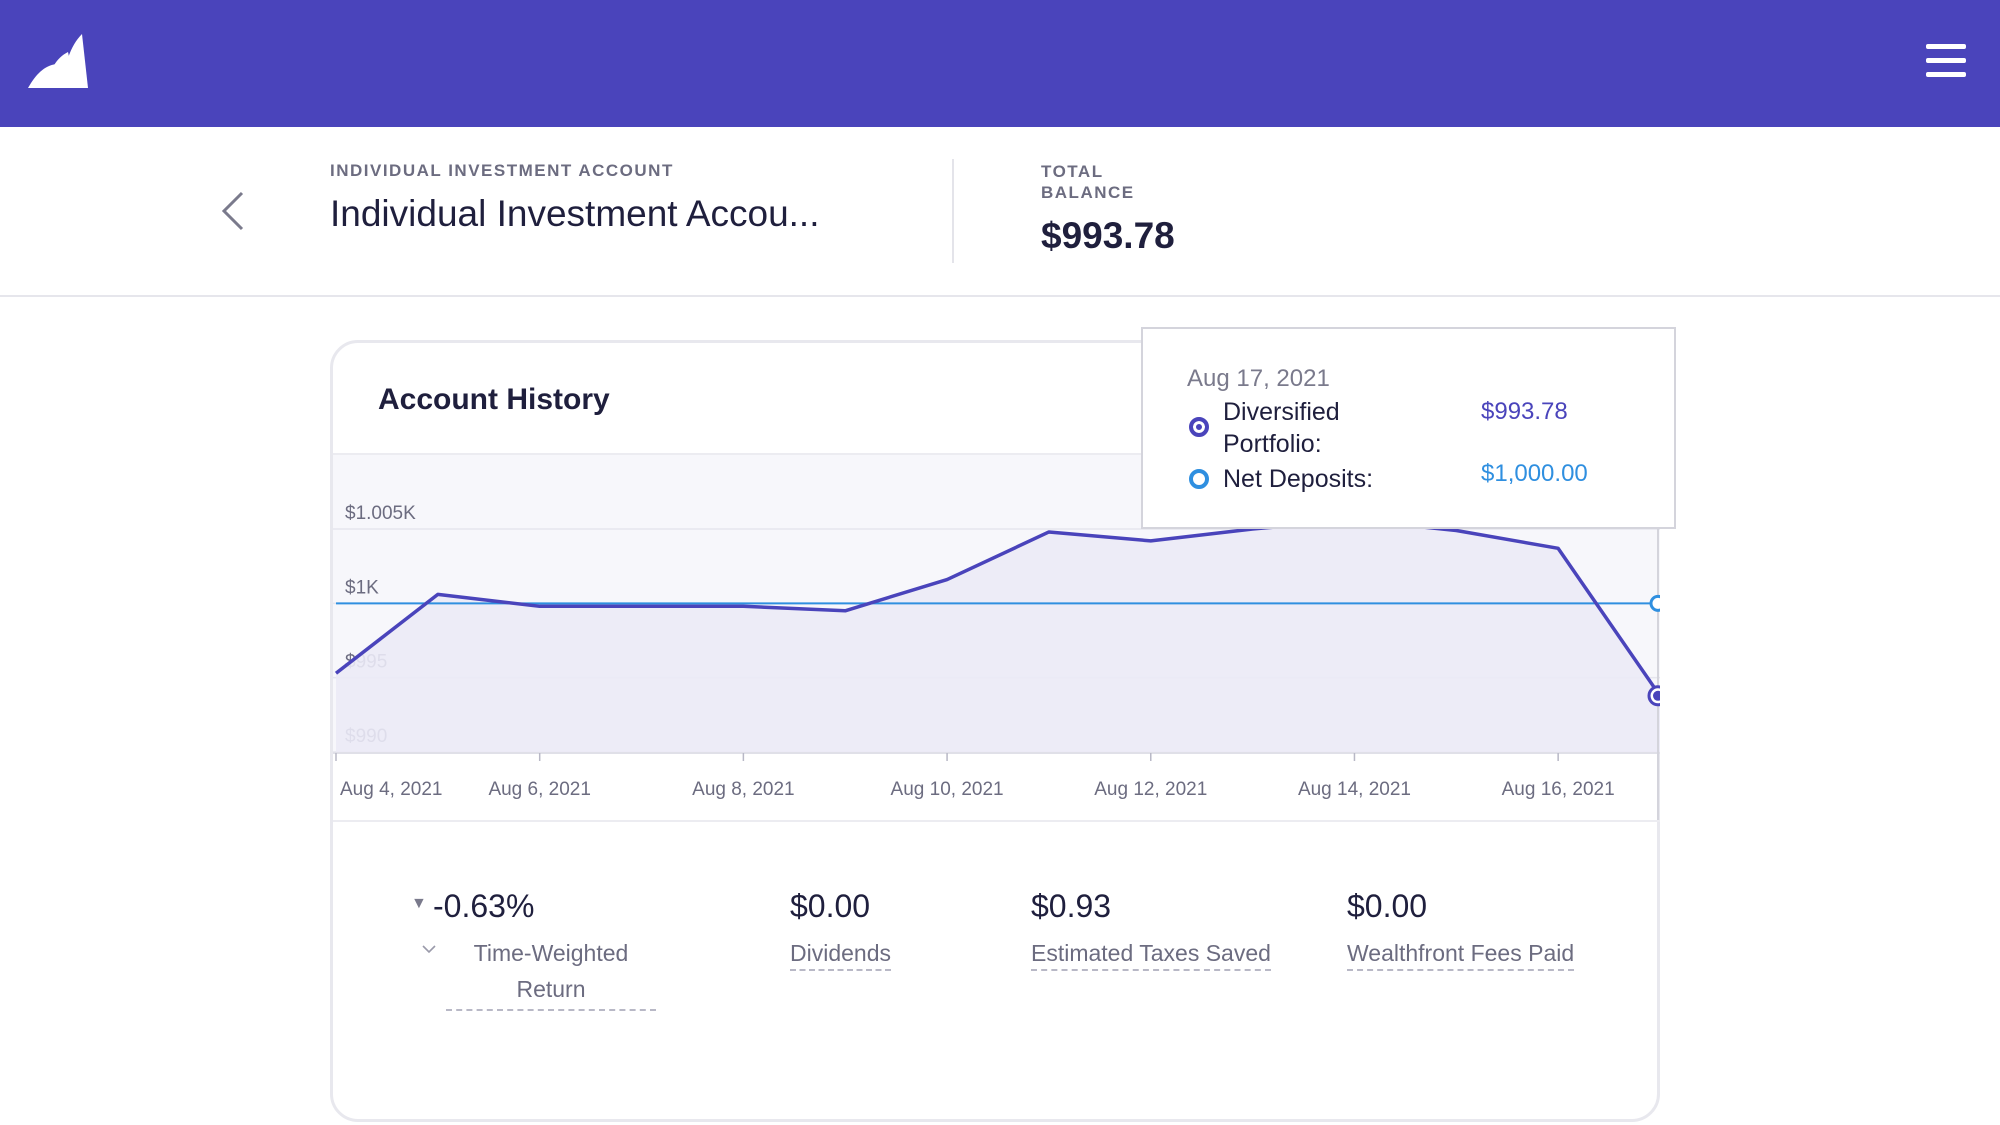  What do you see at coordinates (1071, 906) in the screenshot?
I see `taxes-saved-value: $0.93` at bounding box center [1071, 906].